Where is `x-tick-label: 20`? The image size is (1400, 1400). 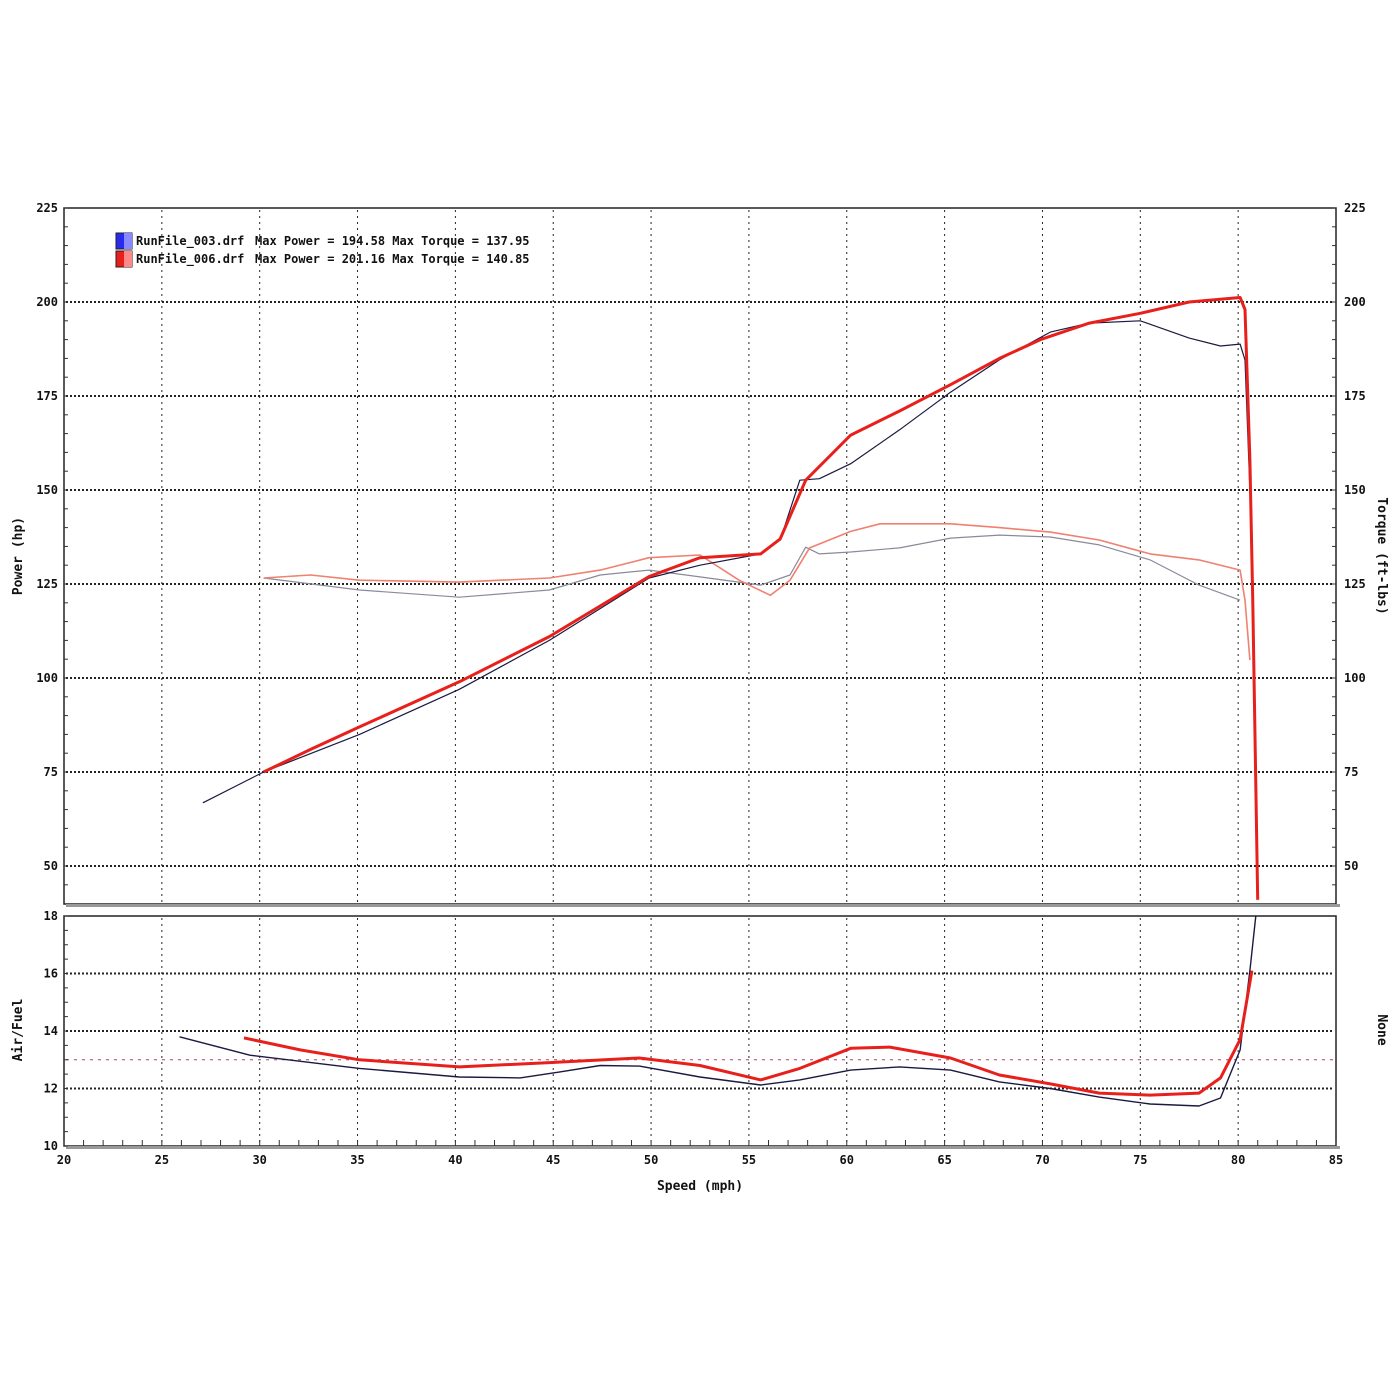
x-tick-label: 20 is located at coordinates (64, 1160).